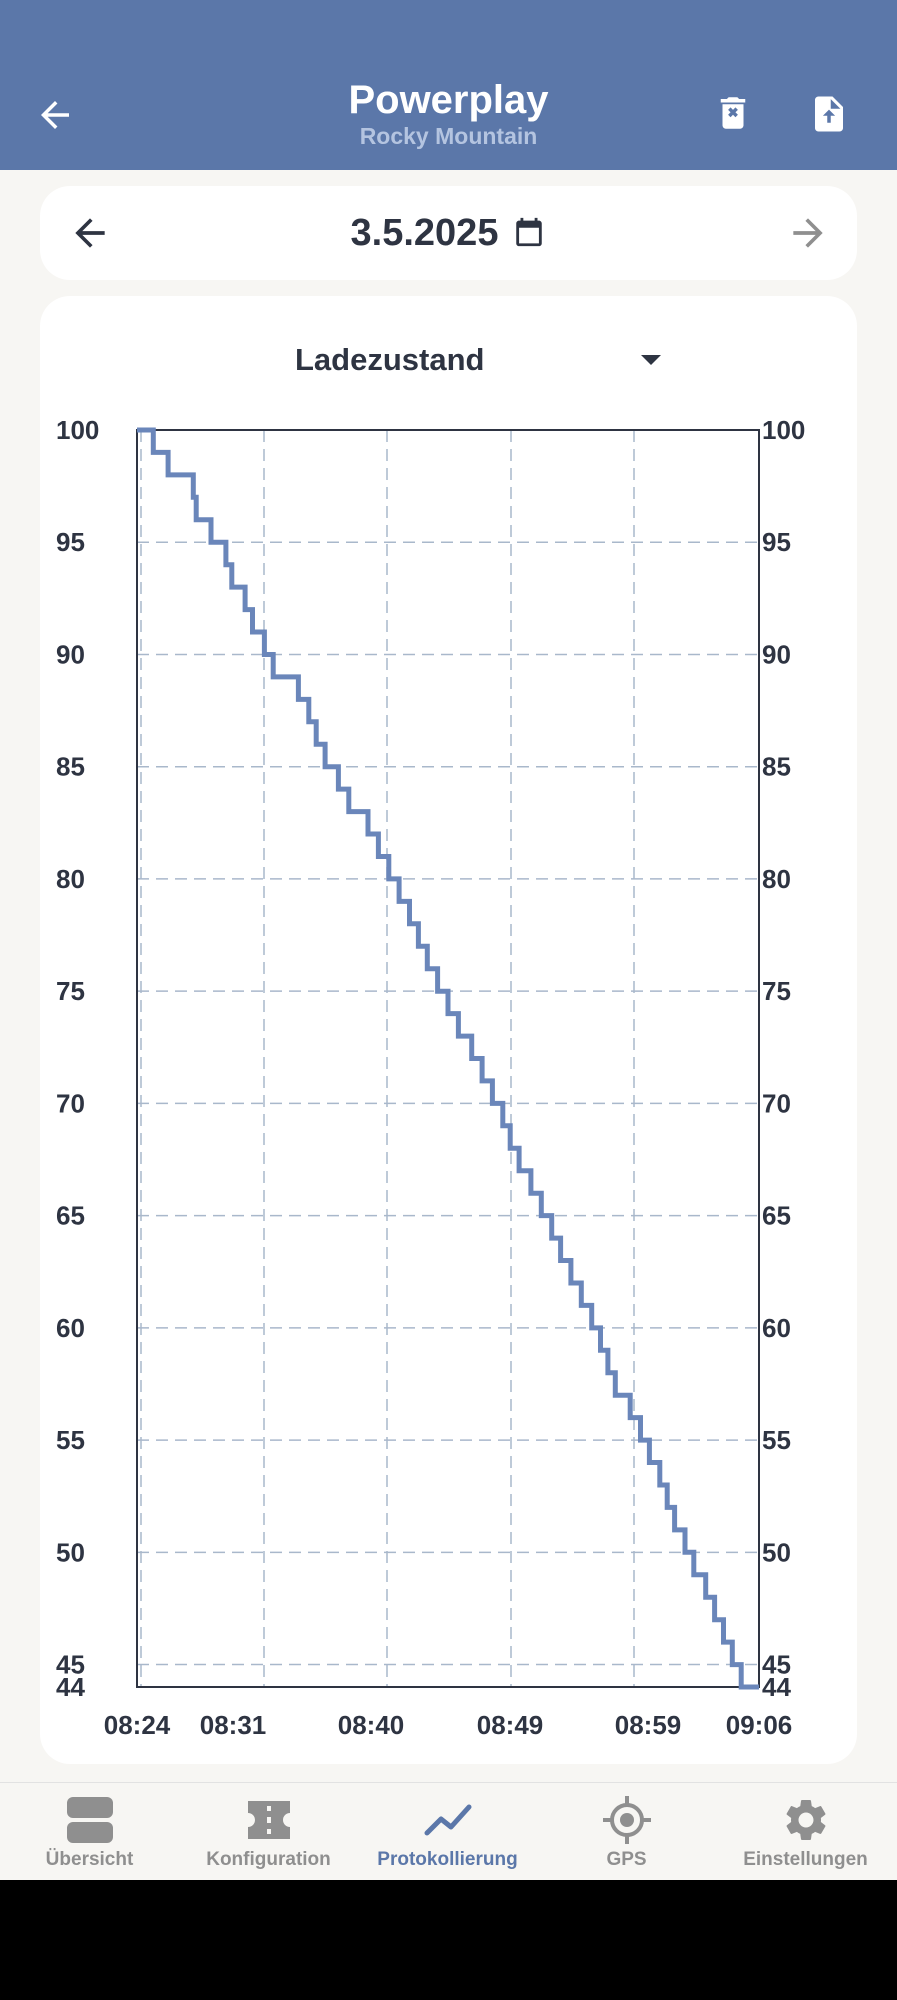  I want to click on metric-dropdown: Ladezustand, so click(462, 360).